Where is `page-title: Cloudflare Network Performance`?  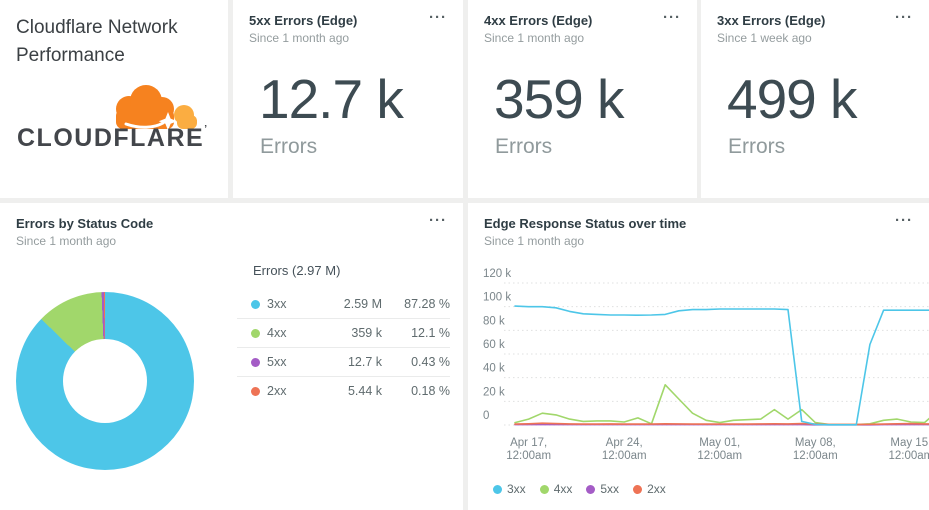 page-title: Cloudflare Network Performance is located at coordinates (97, 41).